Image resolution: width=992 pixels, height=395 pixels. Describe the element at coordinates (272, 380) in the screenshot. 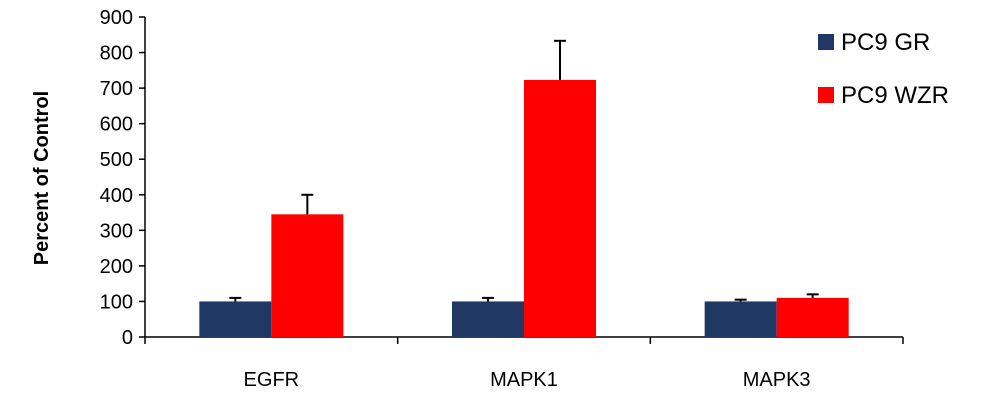

I see `x-tick-label: EGFR` at that location.